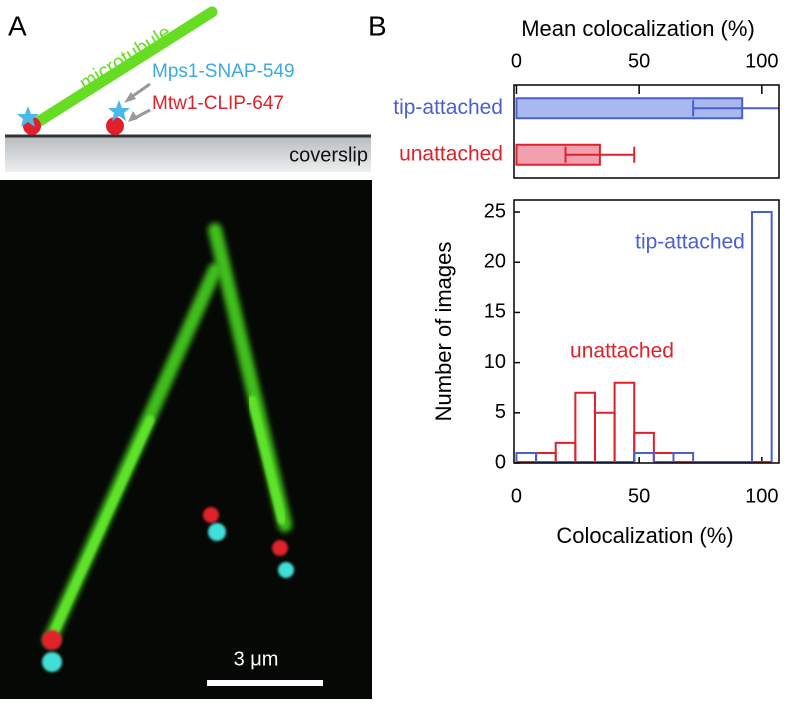 Image resolution: width=796 pixels, height=704 pixels. Describe the element at coordinates (265, 683) in the screenshot. I see `scale-bar` at that location.